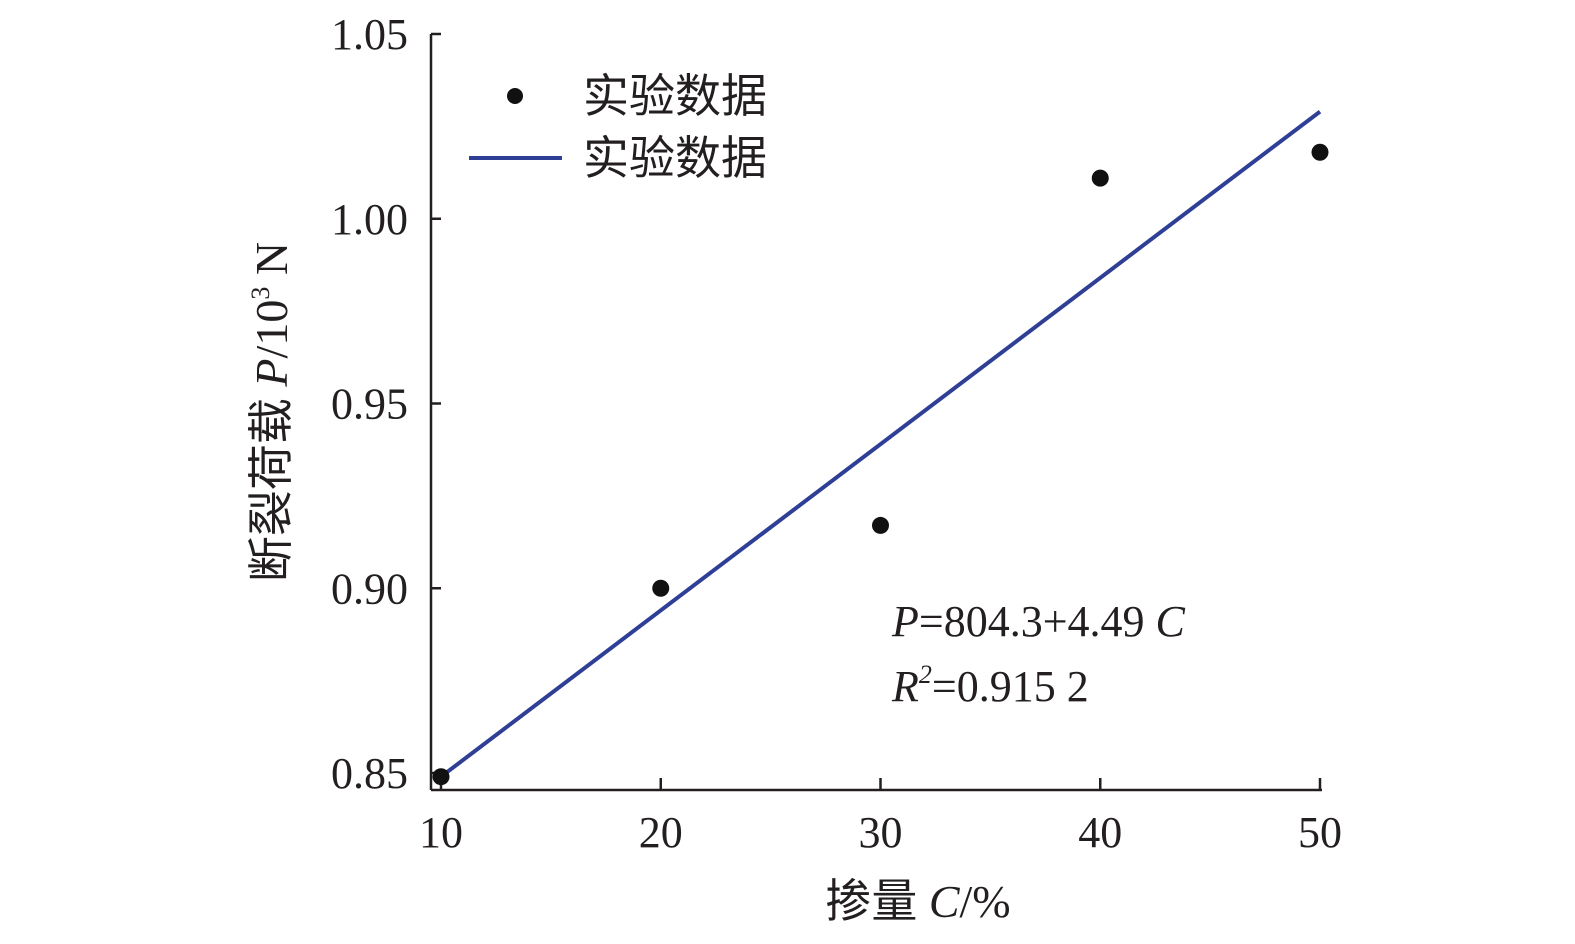 This screenshot has width=1575, height=944. I want to click on fit-equation-rhs: =804.3+4.49, so click(1037, 621).